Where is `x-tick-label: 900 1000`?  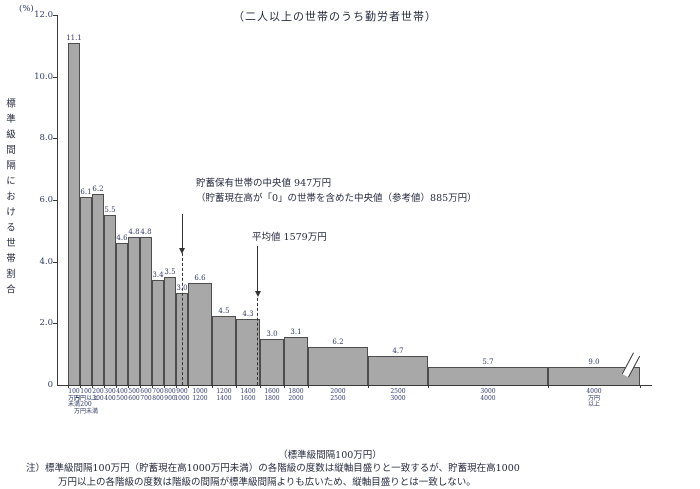 x-tick-label: 900 1000 is located at coordinates (182, 395).